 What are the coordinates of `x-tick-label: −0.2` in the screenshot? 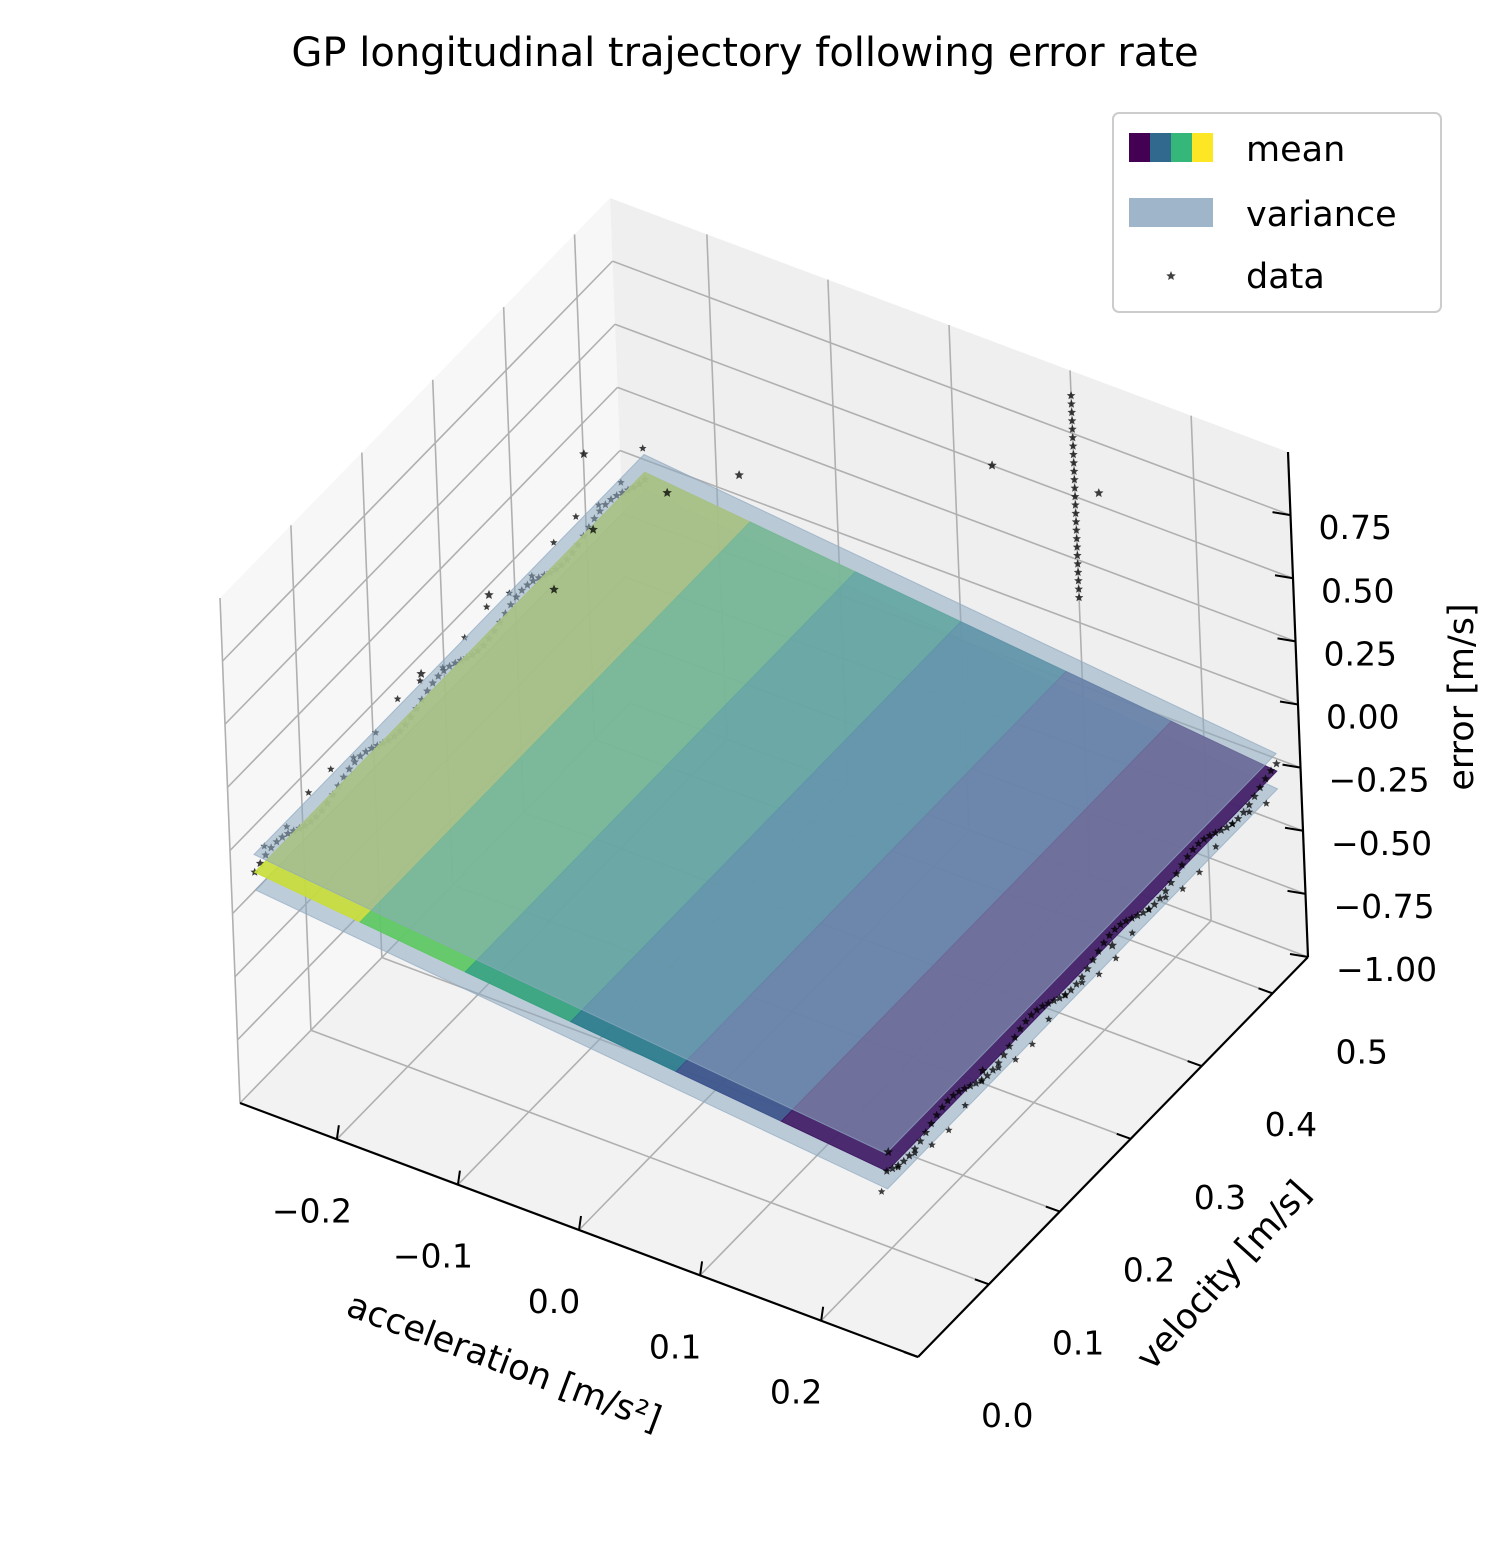 It's located at (312, 1210).